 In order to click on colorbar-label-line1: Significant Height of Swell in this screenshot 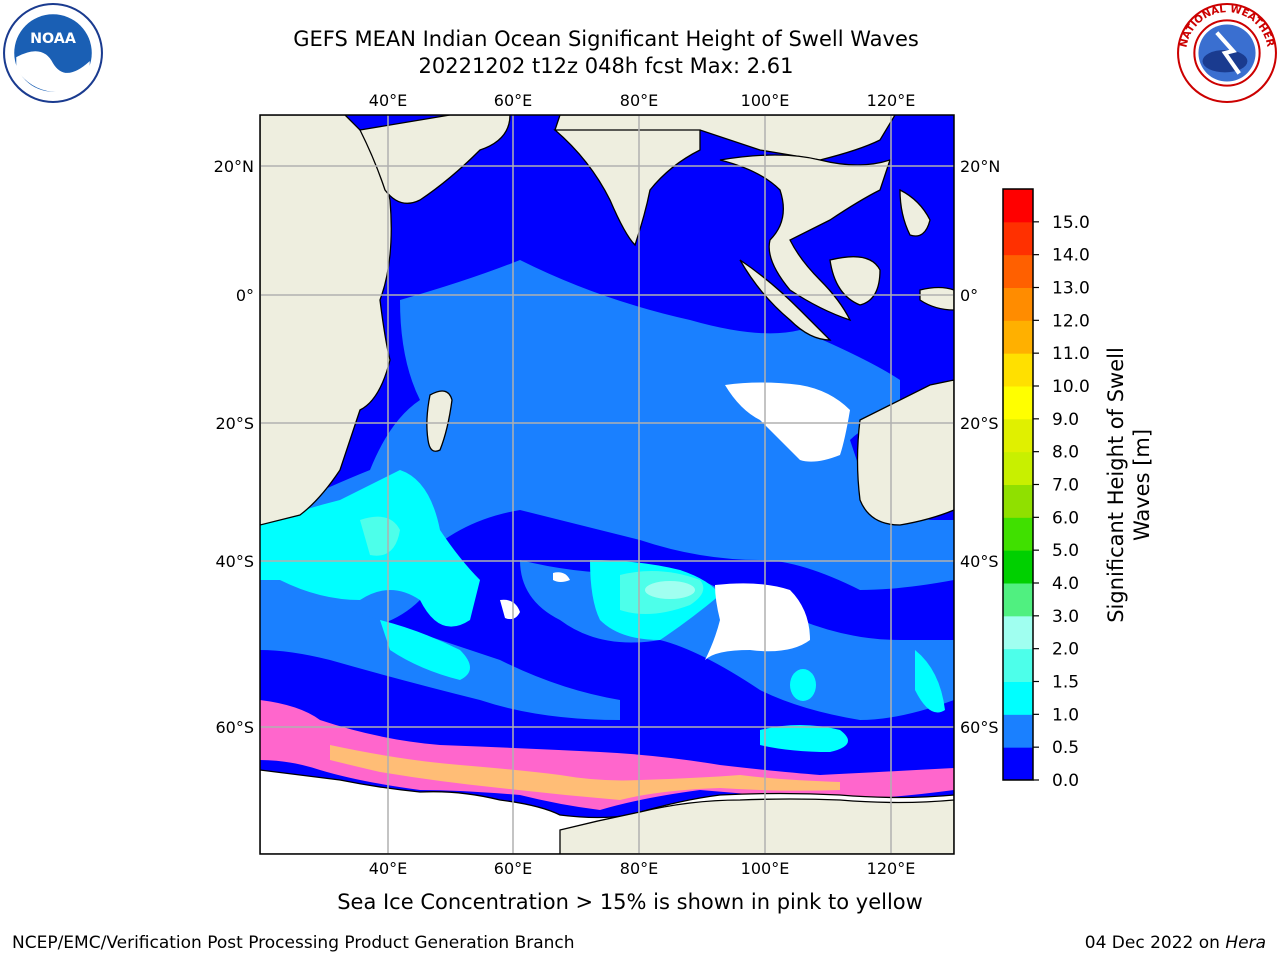, I will do `click(1116, 485)`.